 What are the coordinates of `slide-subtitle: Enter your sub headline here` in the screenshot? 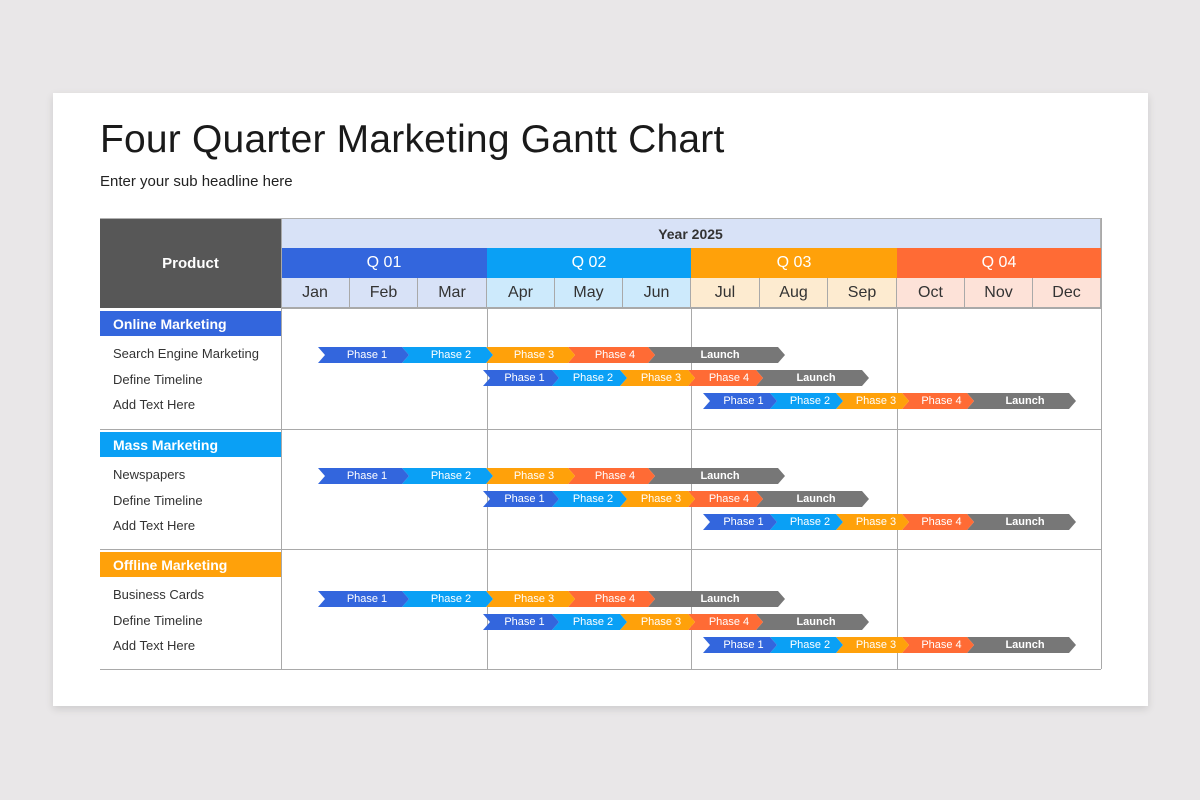 It's located at (196, 181).